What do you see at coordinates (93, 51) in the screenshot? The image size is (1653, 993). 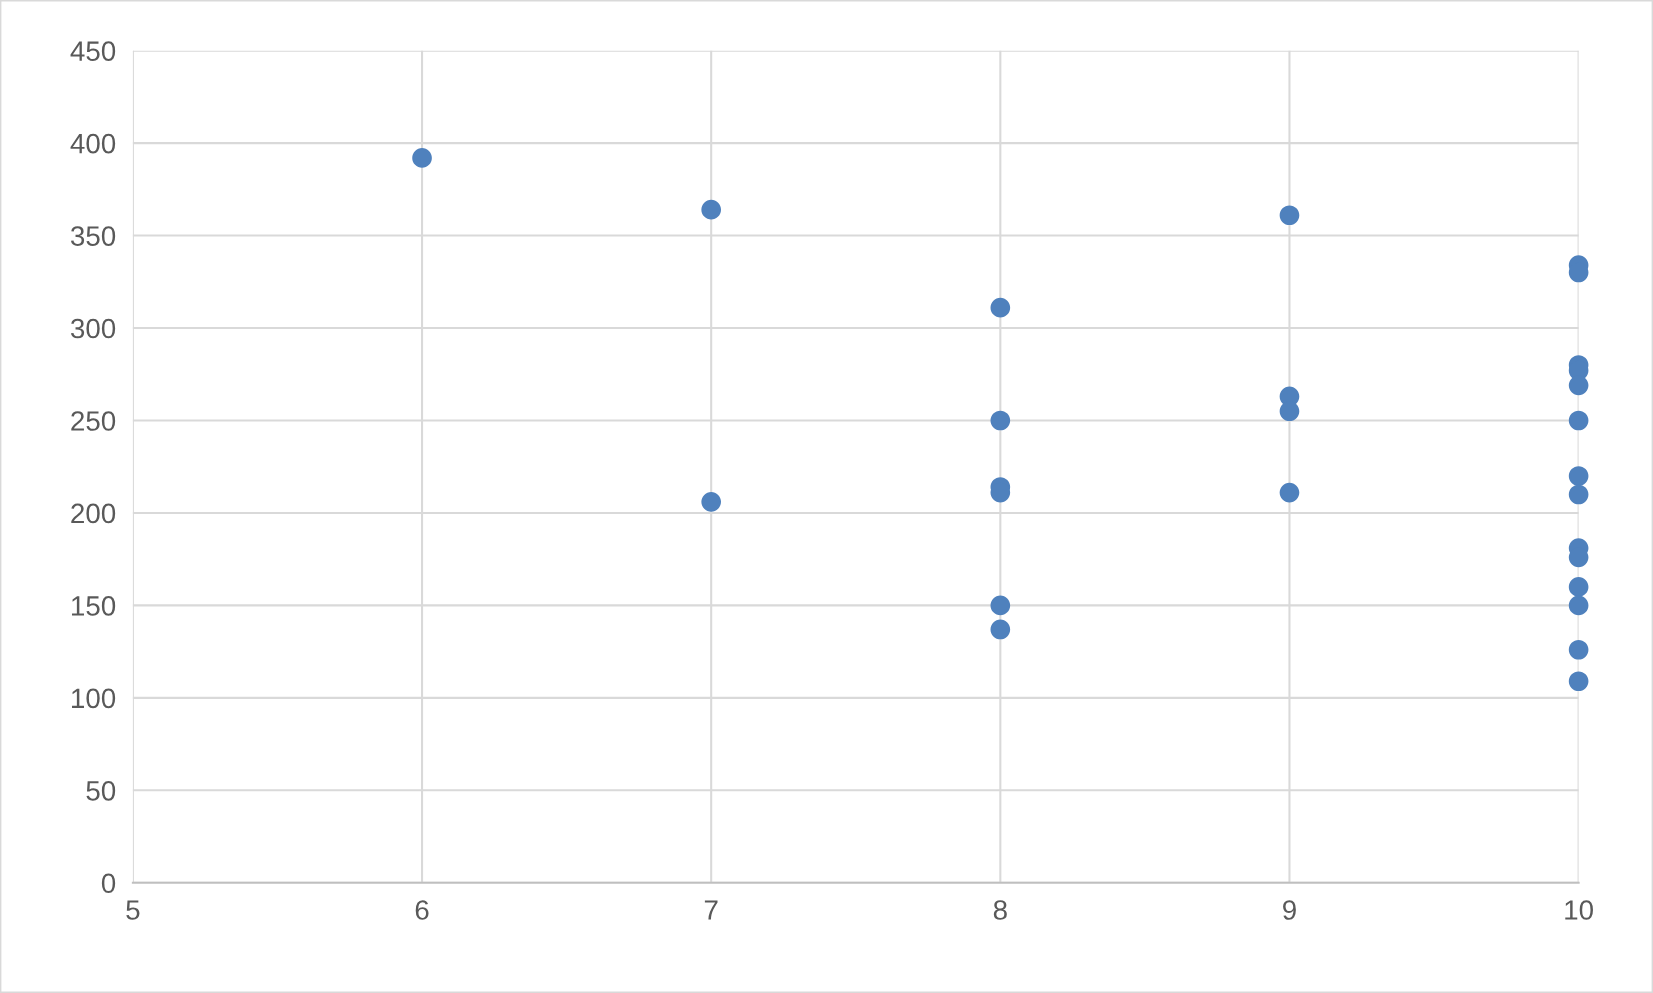 I see `y-tick-label: 450` at bounding box center [93, 51].